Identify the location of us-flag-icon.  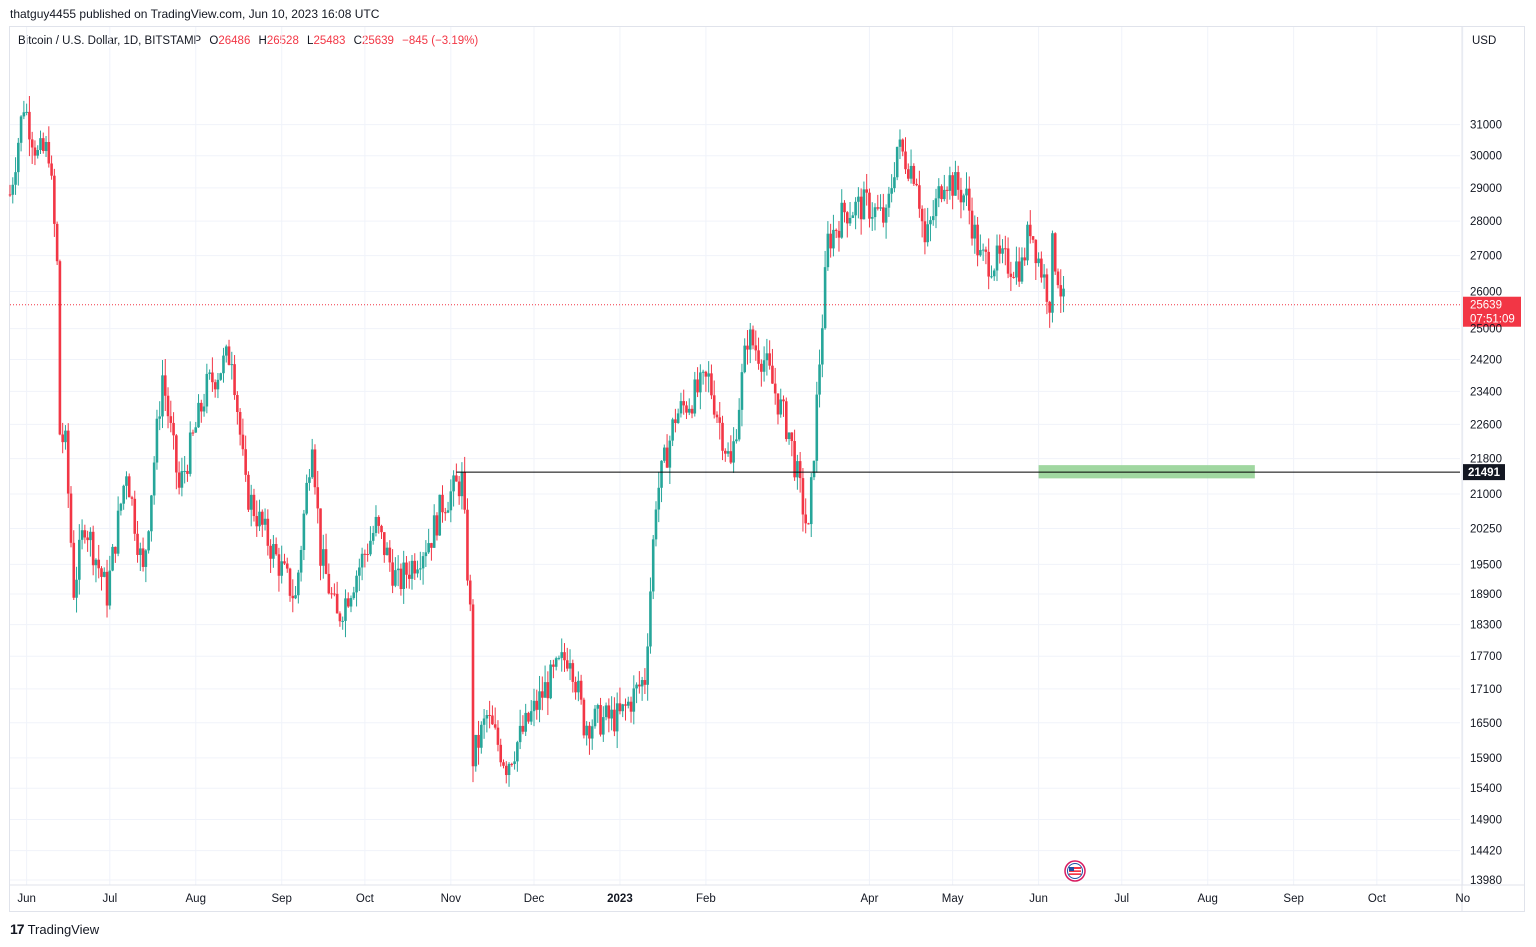
(1075, 871).